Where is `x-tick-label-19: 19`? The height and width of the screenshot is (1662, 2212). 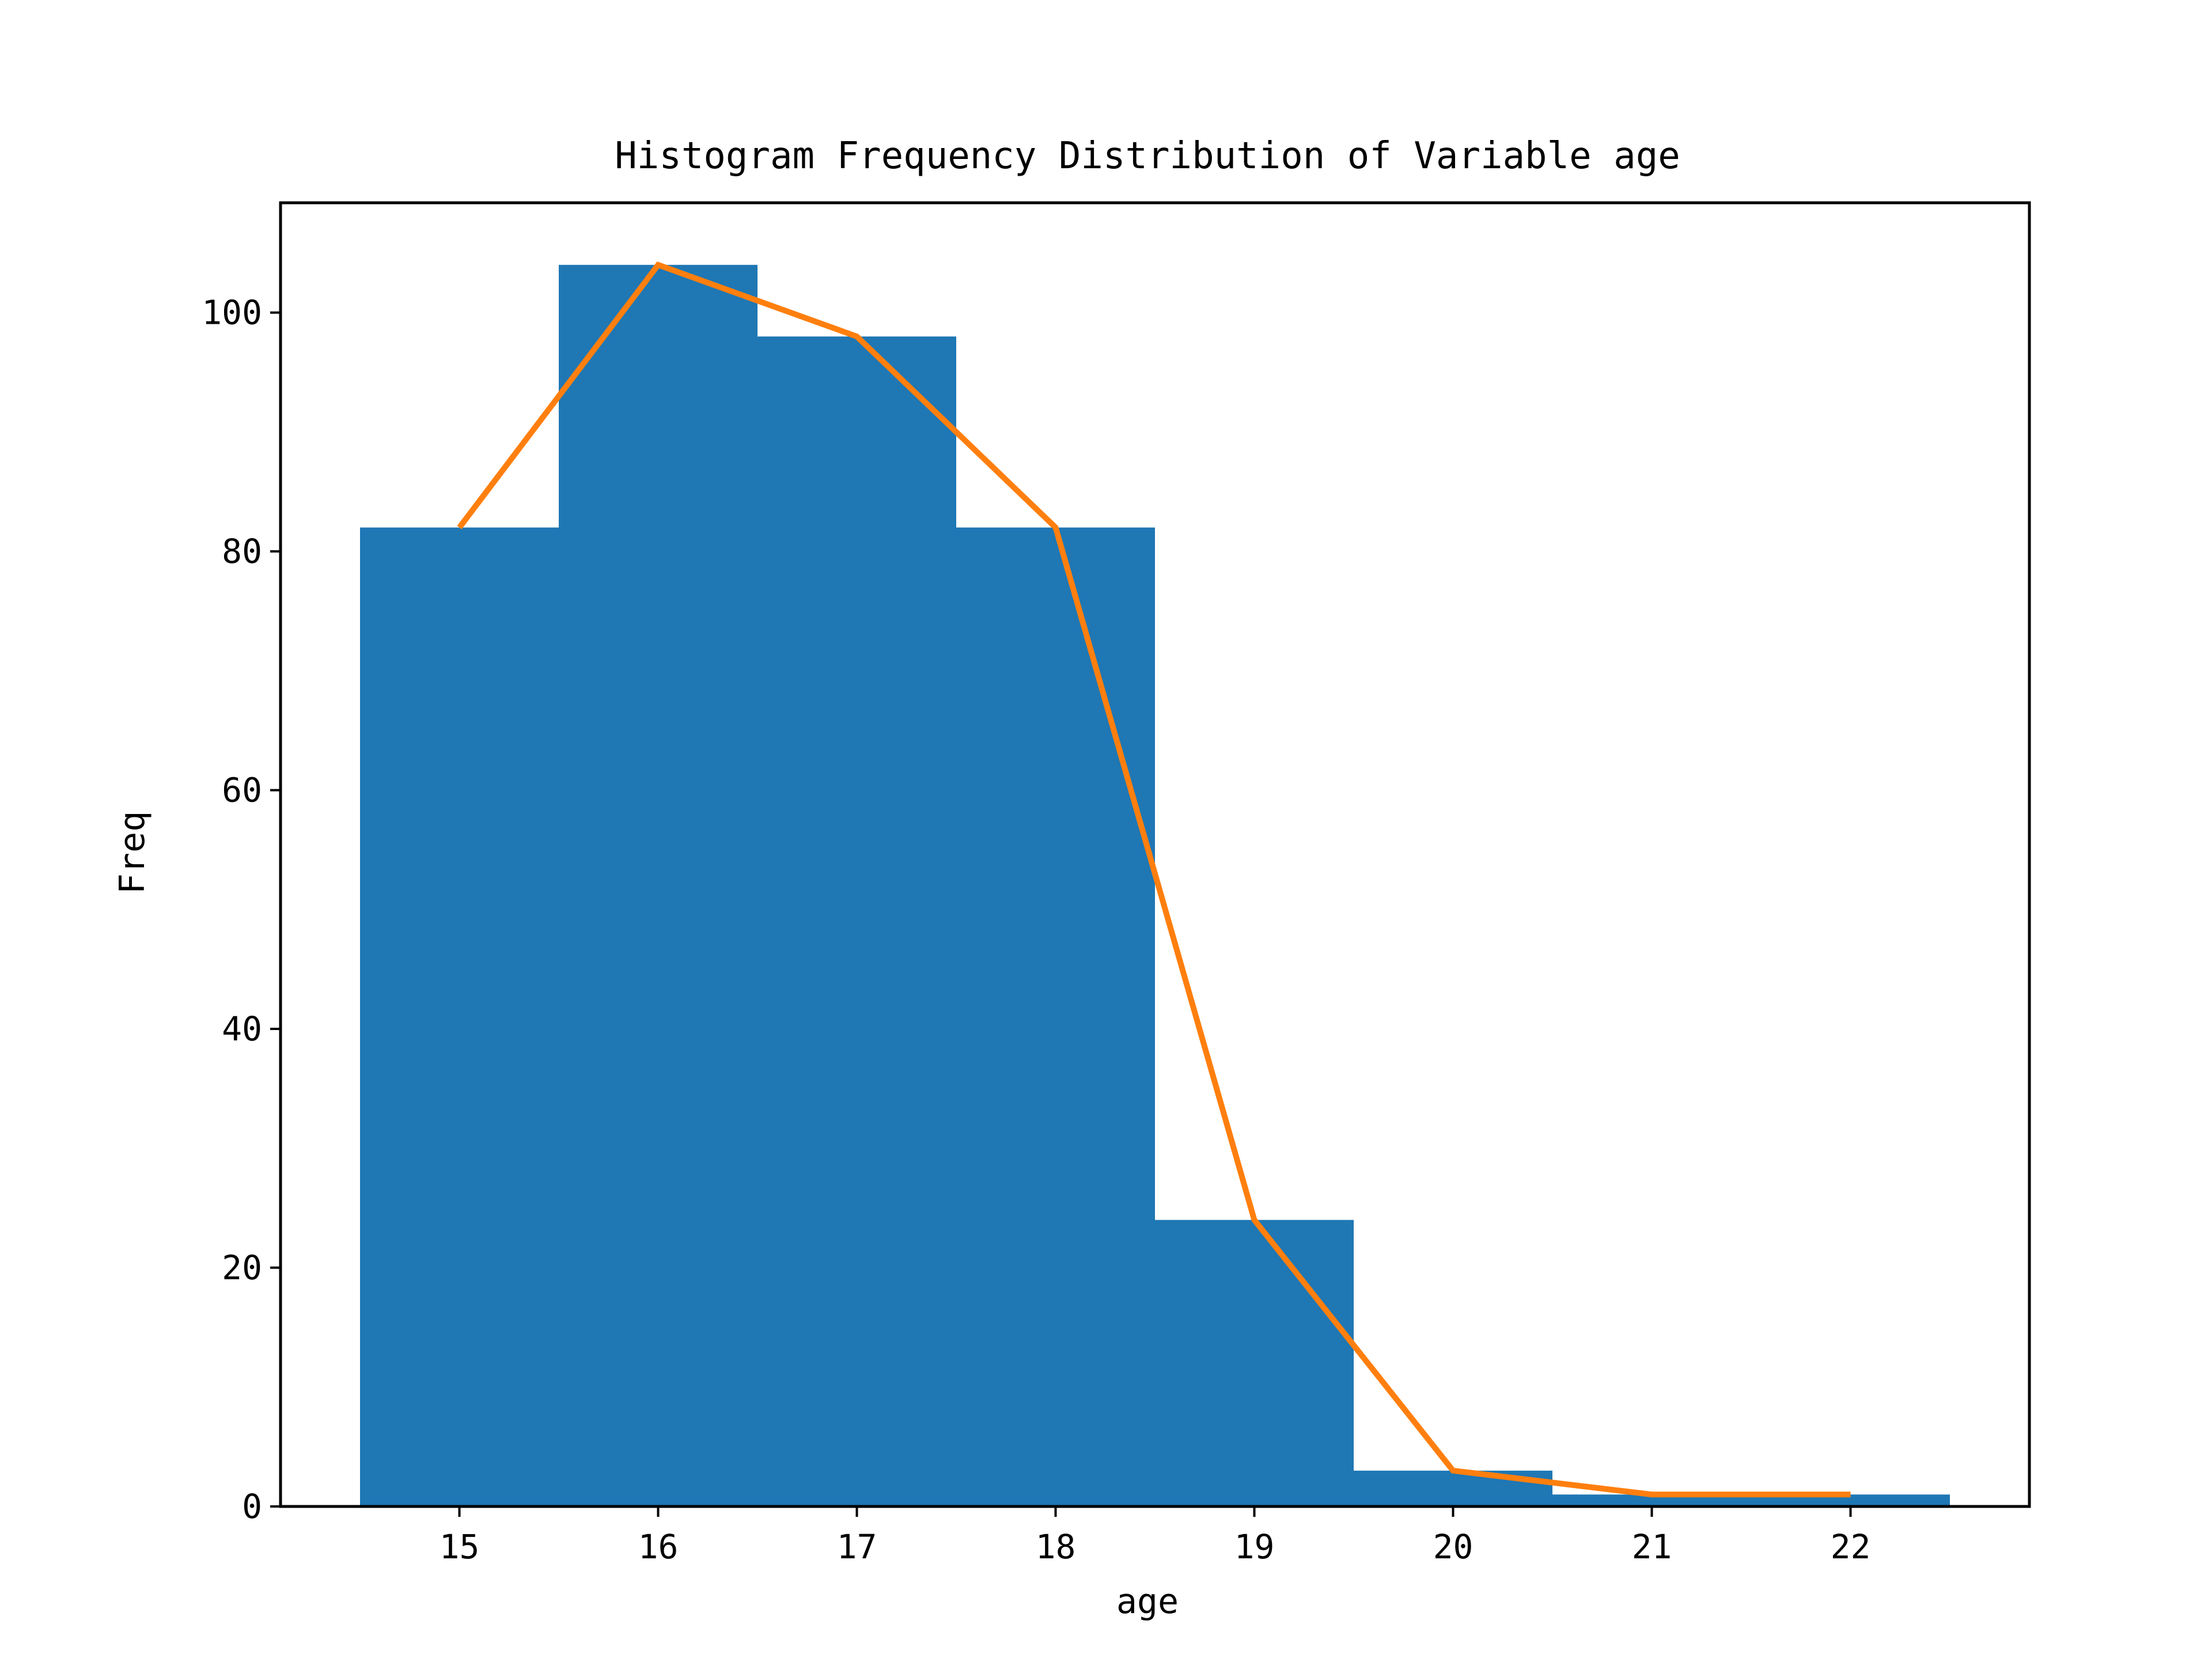
x-tick-label-19: 19 is located at coordinates (1254, 1547).